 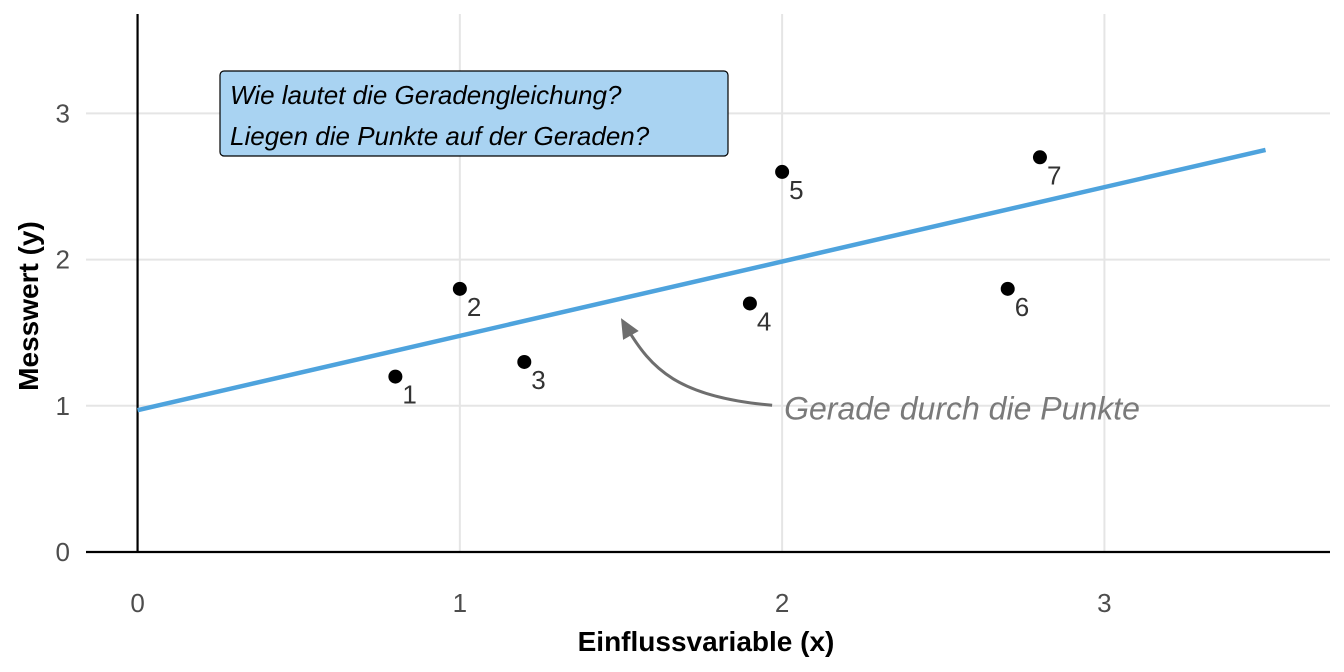 What do you see at coordinates (63, 260) in the screenshot?
I see `y-tick-label-2: 2` at bounding box center [63, 260].